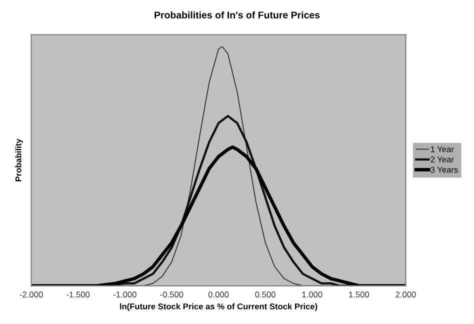  I want to click on x-tick-label: 1.500, so click(359, 295).